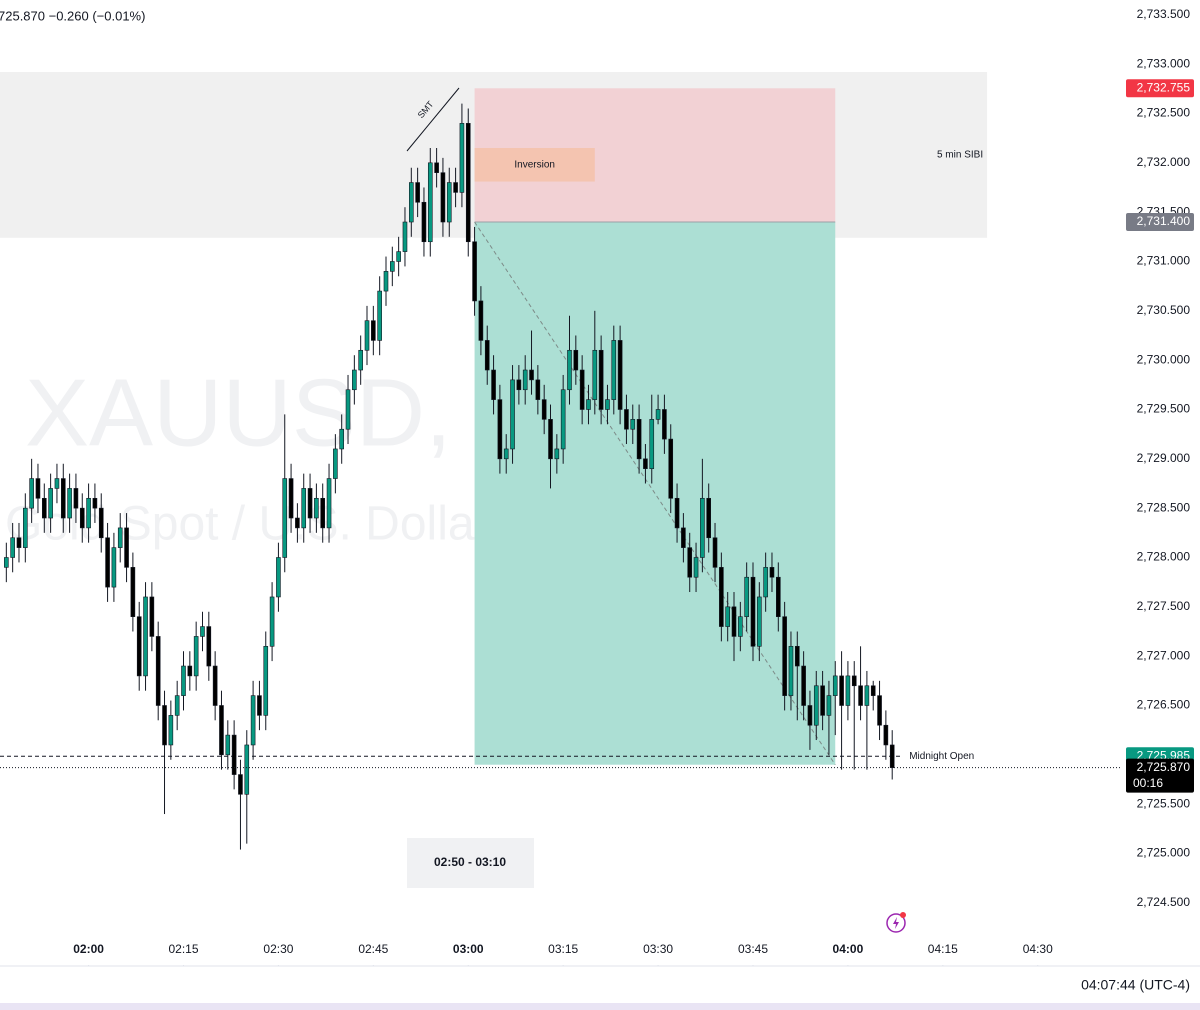 The image size is (1200, 1010). I want to click on y-tick-label: 2,730.500, so click(1164, 310).